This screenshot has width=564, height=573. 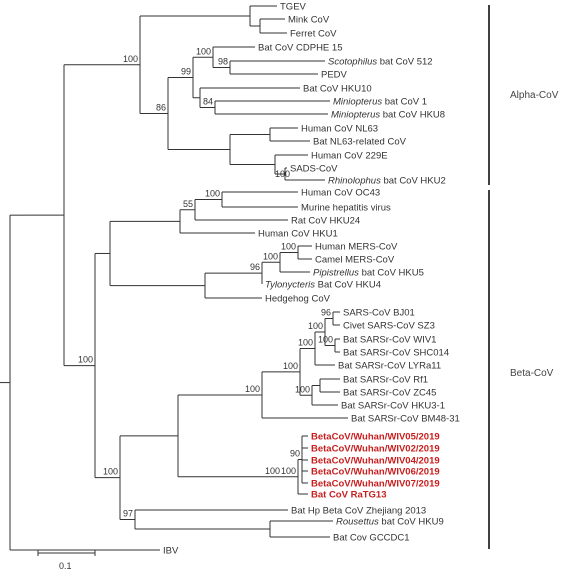 I want to click on tip-label-wiv04: BetaCoV/Wuhan/WIV04/2019, so click(x=375, y=461).